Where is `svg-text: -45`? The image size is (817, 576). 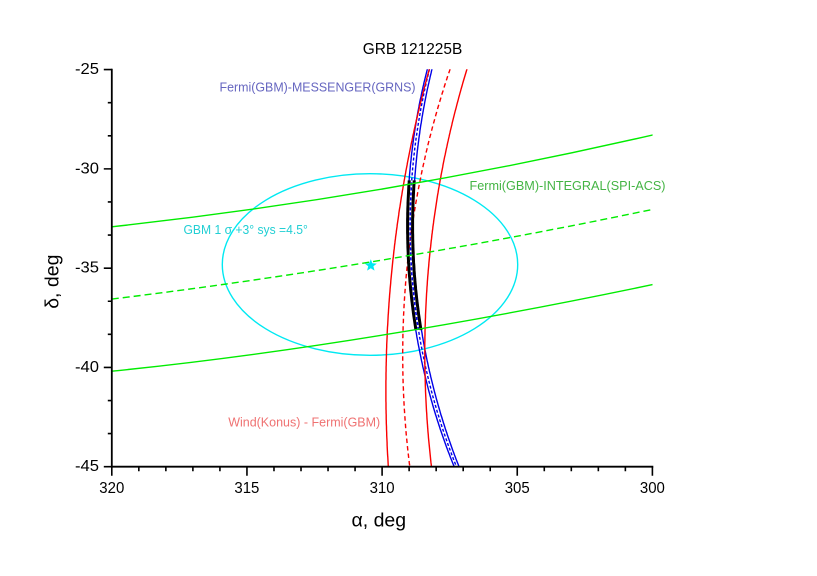
svg-text: -45 is located at coordinates (87, 466).